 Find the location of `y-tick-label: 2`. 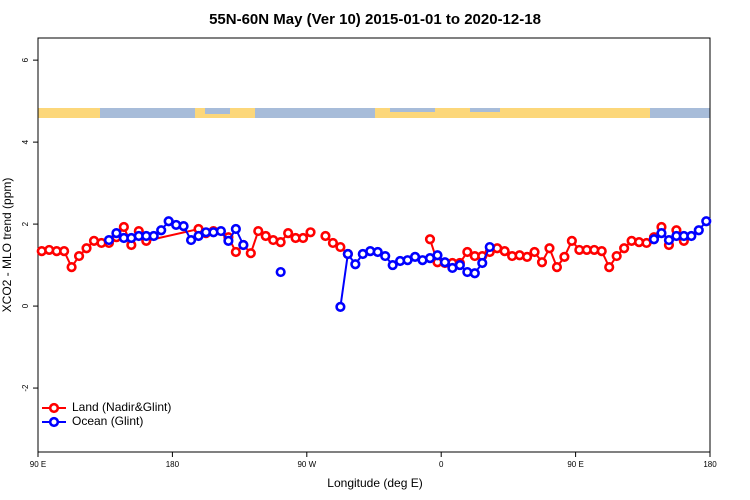

y-tick-label: 2 is located at coordinates (25, 223).